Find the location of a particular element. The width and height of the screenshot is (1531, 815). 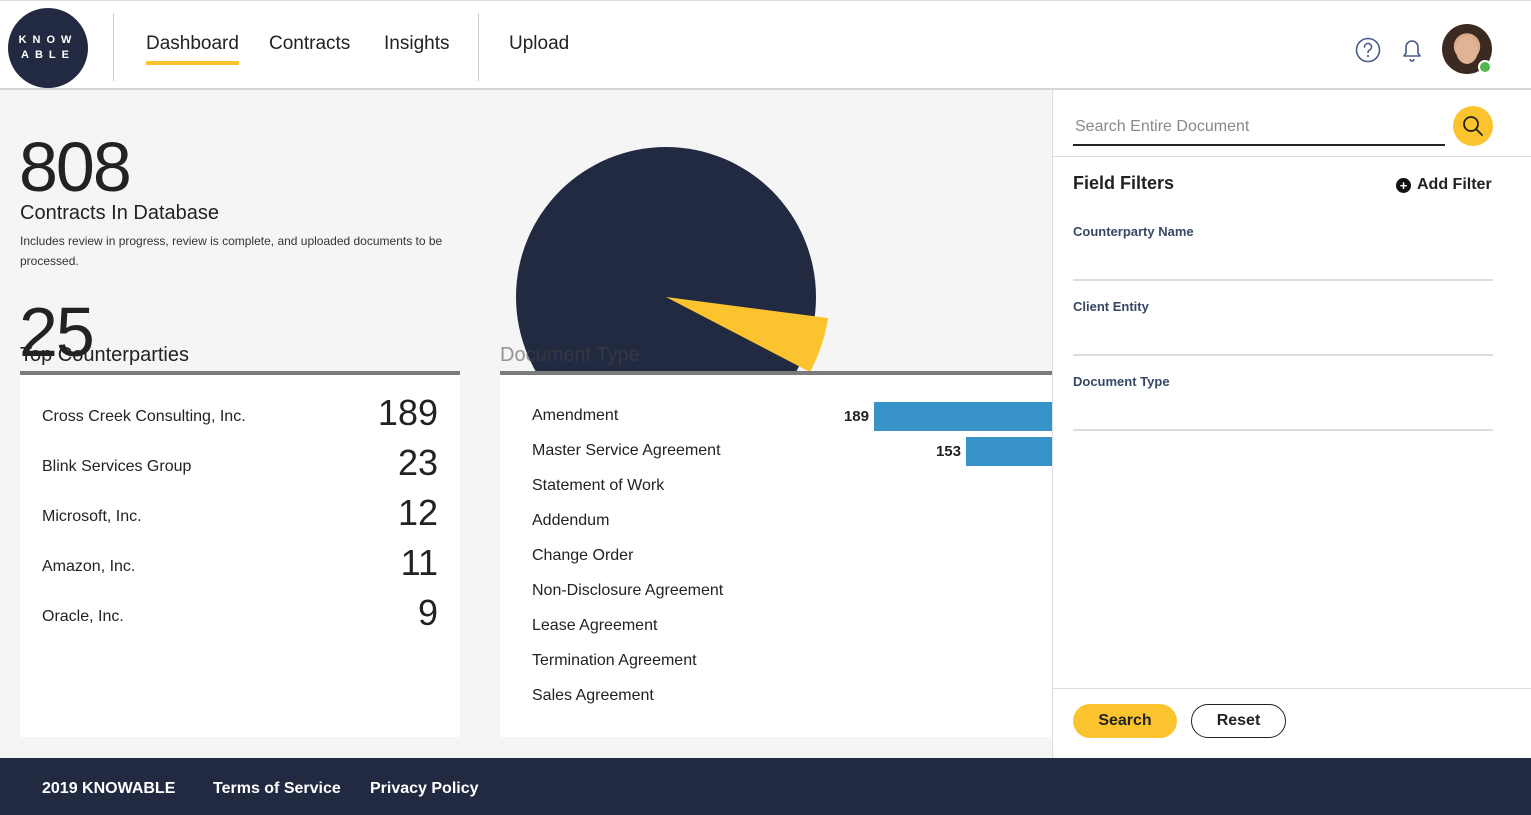

counterparty-count: 12 is located at coordinates (417, 512).